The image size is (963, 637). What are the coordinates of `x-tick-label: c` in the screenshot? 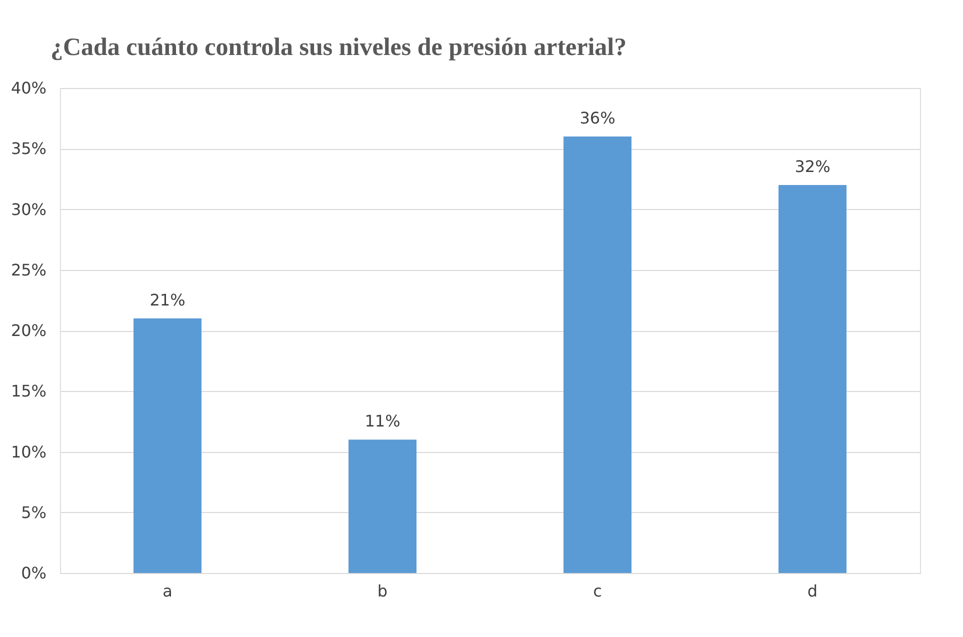 It's located at (597, 591).